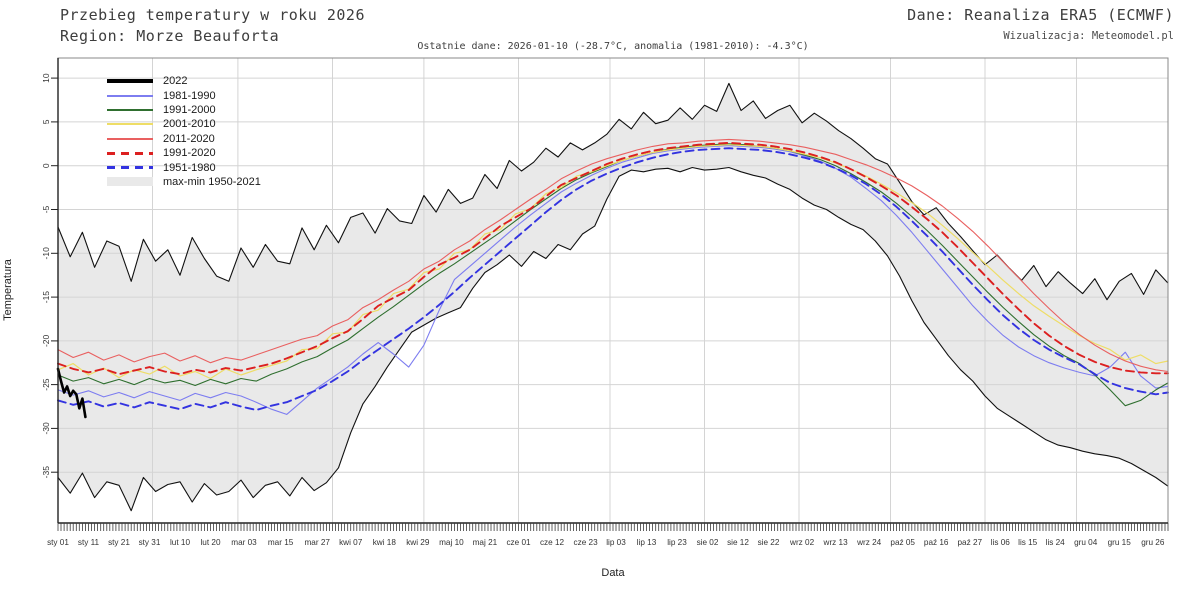 The width and height of the screenshot is (1200, 600). I want to click on legend-label-2022: 2022, so click(175, 81).